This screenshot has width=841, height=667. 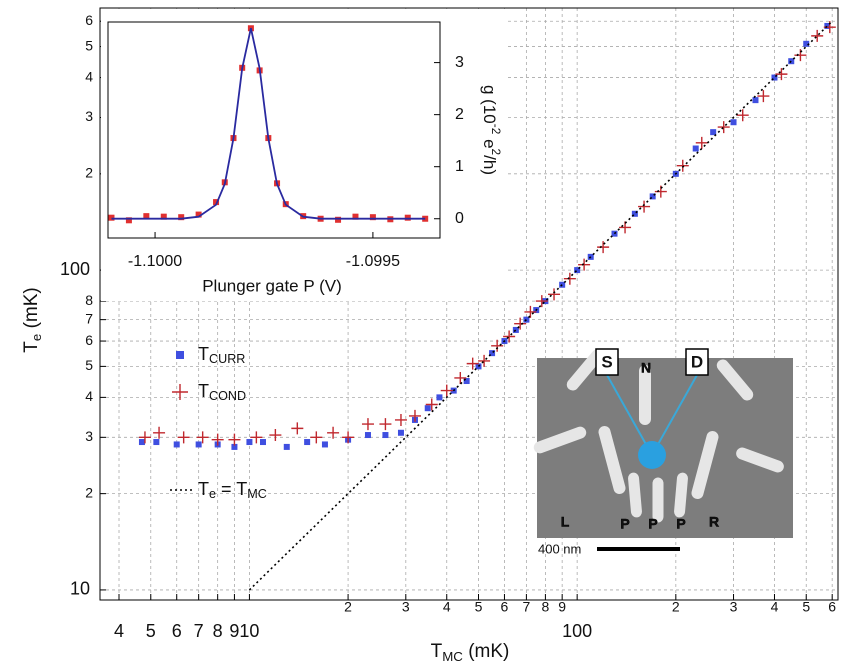 I want to click on x-tick-label: 100, so click(x=577, y=631).